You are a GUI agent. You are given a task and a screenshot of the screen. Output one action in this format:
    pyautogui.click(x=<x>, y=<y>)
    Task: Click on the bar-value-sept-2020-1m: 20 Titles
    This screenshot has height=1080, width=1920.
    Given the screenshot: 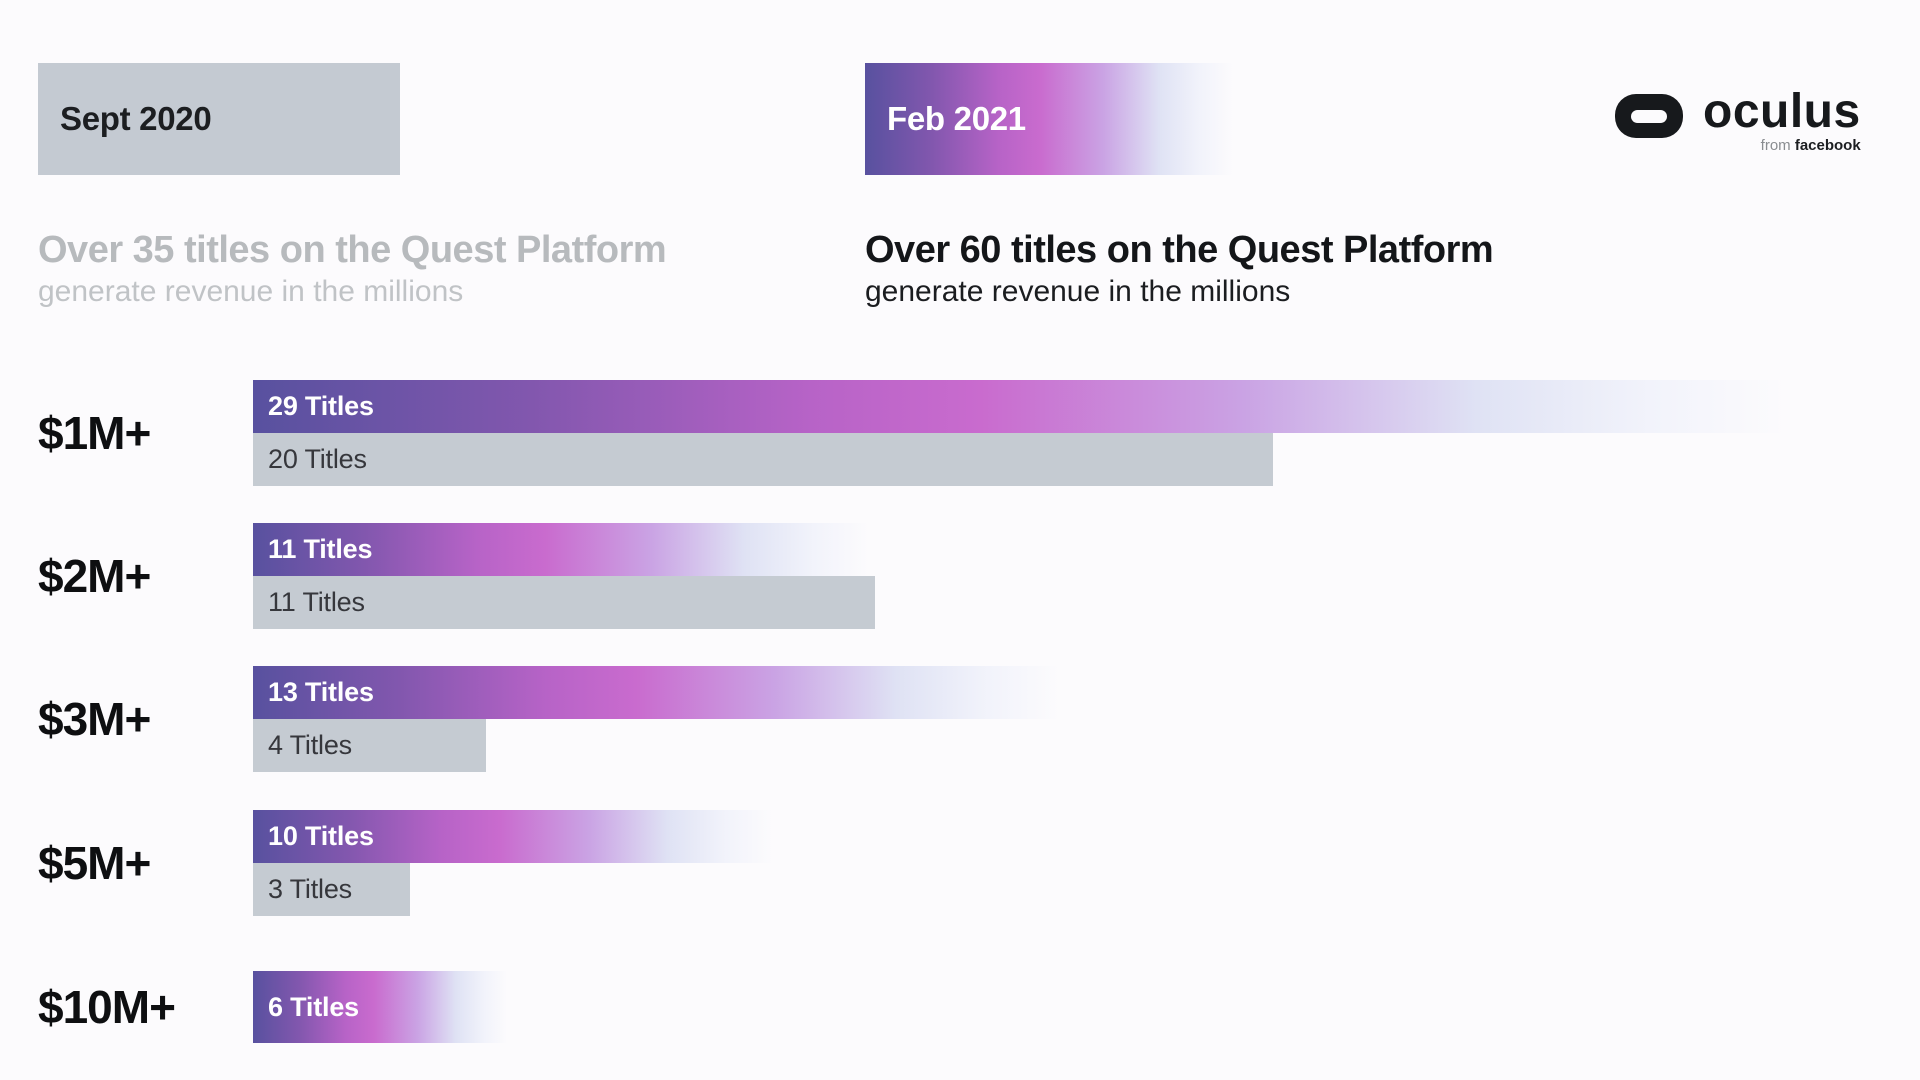 What is the action you would take?
    pyautogui.click(x=317, y=459)
    